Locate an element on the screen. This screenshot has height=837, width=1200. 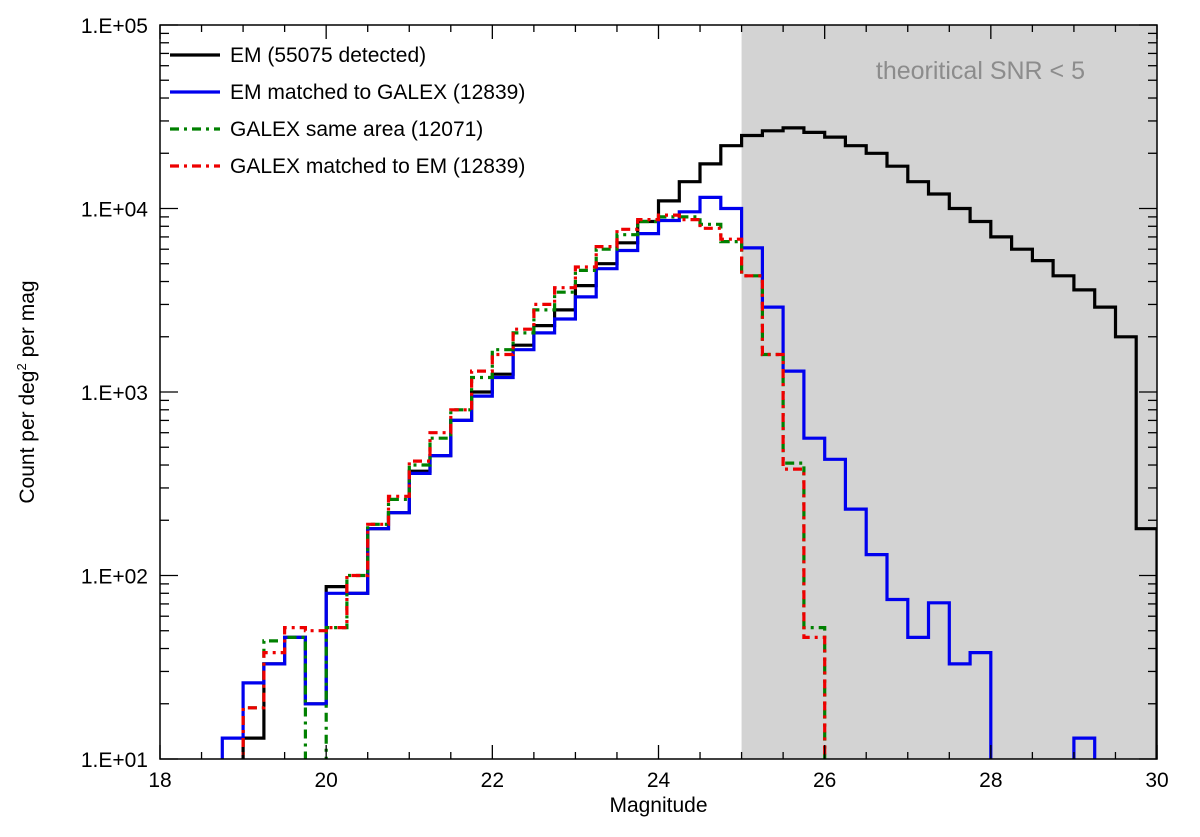
x-tick-label: 24 is located at coordinates (659, 780).